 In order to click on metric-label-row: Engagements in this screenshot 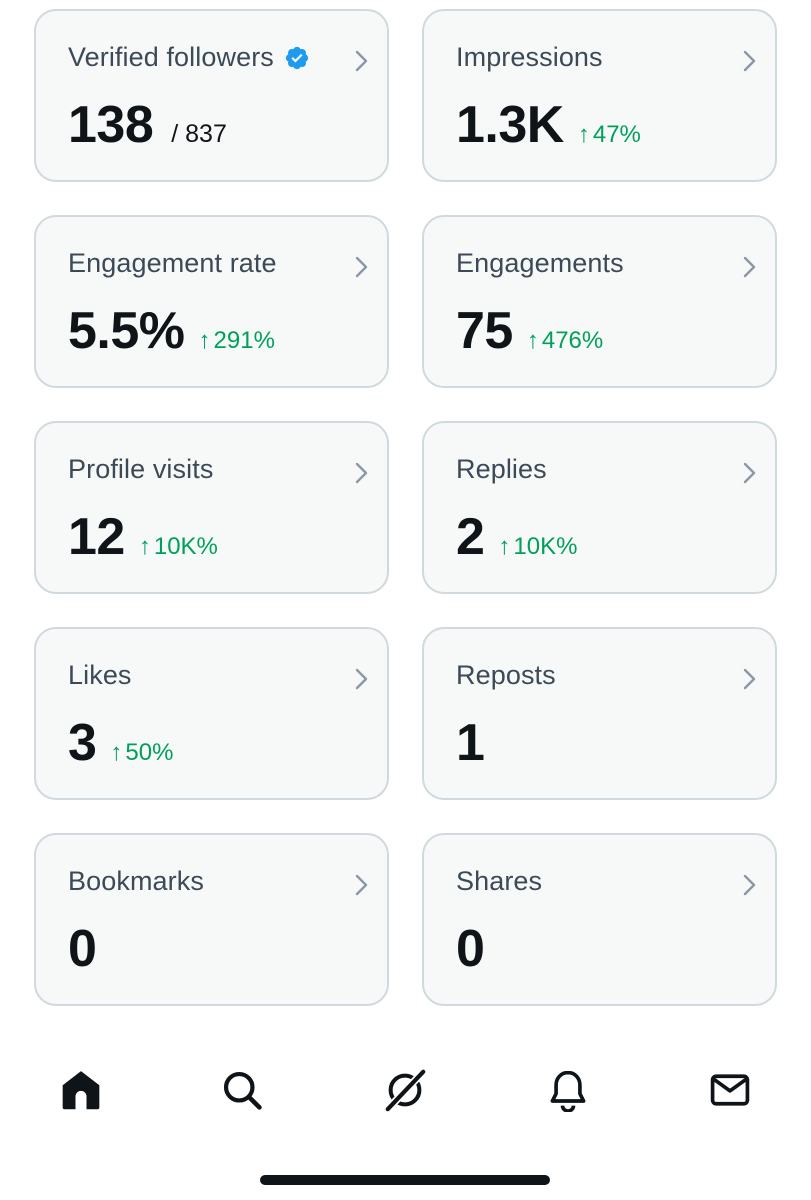, I will do `click(540, 263)`.